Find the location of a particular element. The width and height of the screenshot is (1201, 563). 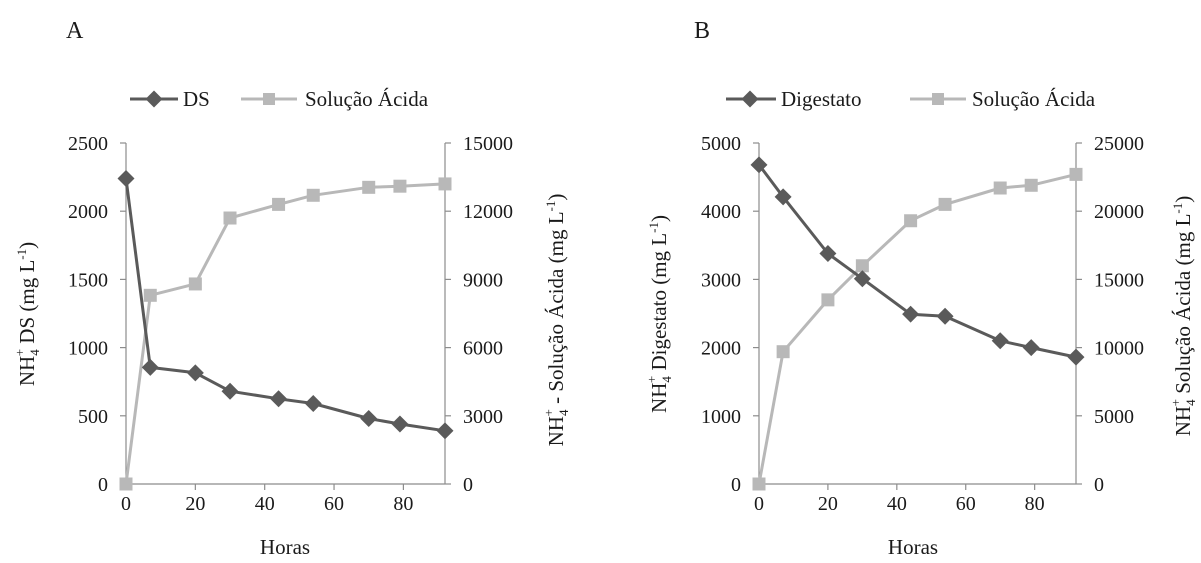

panel-b-x-ticks: 0 20 40 60 80 is located at coordinates (899, 499).